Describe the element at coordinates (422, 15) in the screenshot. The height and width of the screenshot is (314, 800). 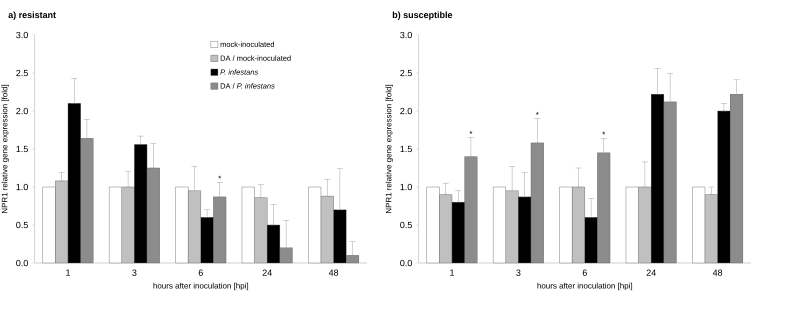
I see `chart-title: b) susceptible` at that location.